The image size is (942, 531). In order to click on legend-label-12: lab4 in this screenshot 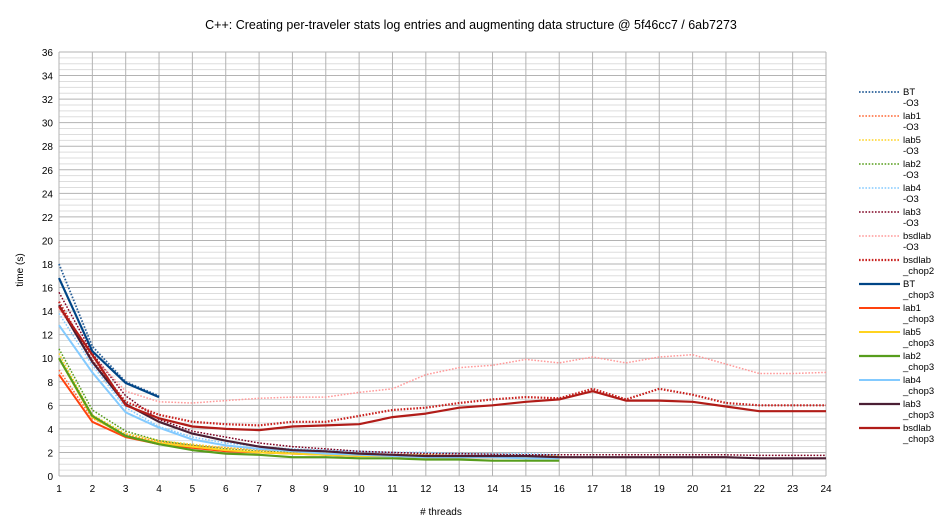, I will do `click(912, 380)`.